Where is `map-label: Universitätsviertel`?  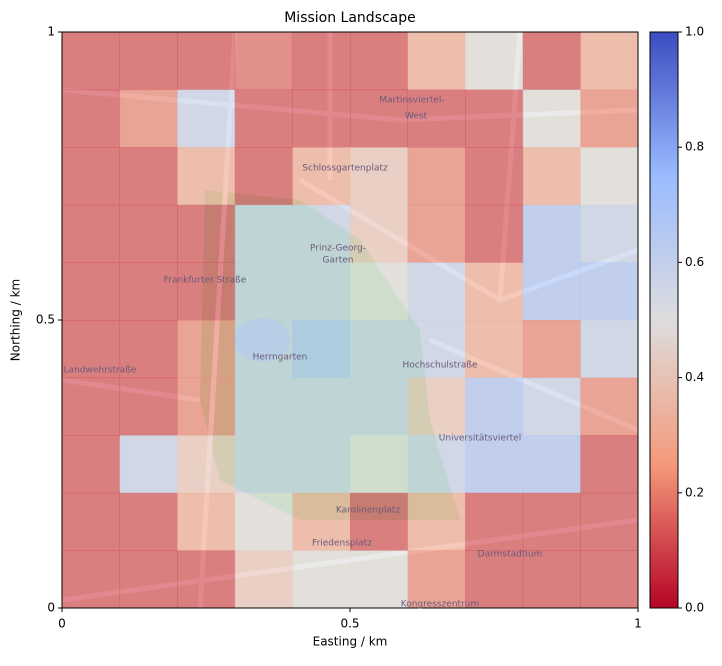
map-label: Universitätsviertel is located at coordinates (480, 439).